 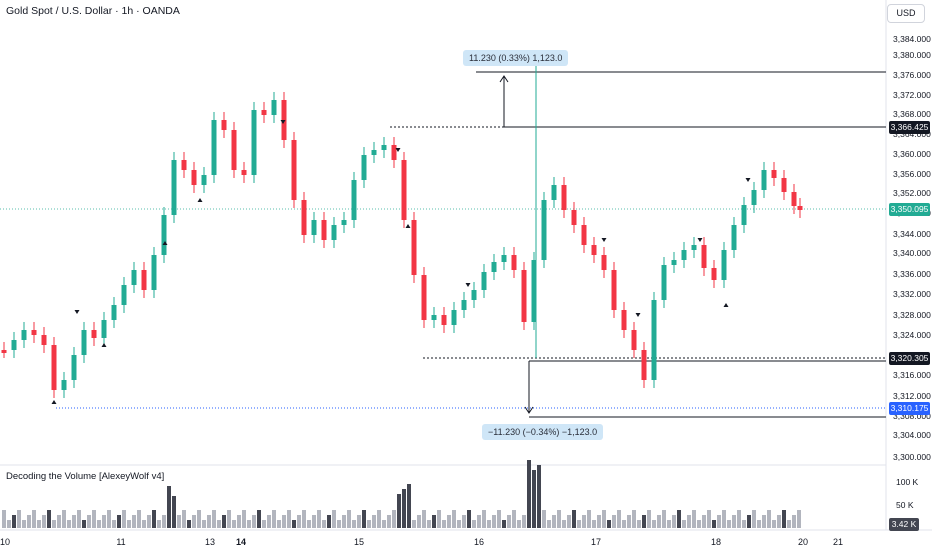 What do you see at coordinates (906, 13) in the screenshot?
I see `currency-badge: USD` at bounding box center [906, 13].